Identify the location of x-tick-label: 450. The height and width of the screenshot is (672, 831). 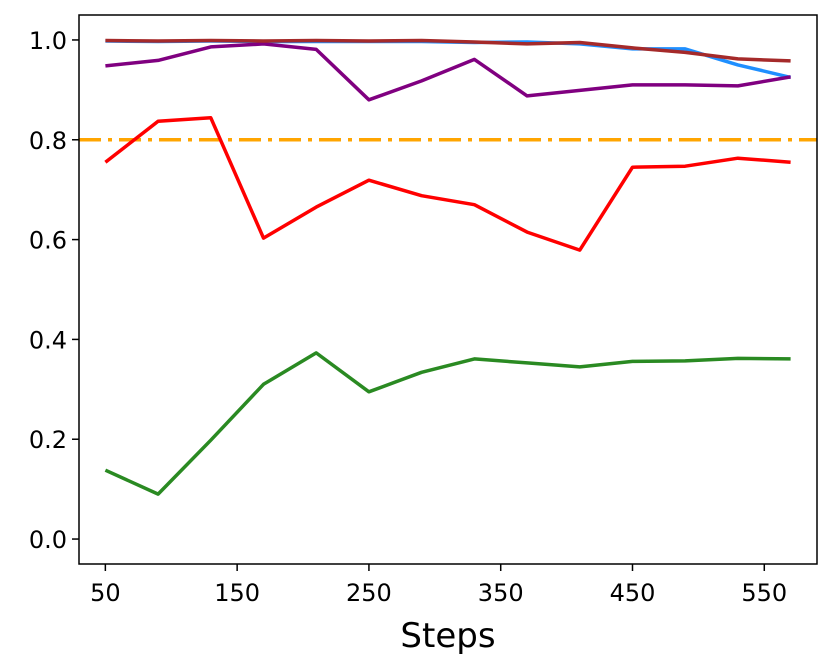
(633, 593).